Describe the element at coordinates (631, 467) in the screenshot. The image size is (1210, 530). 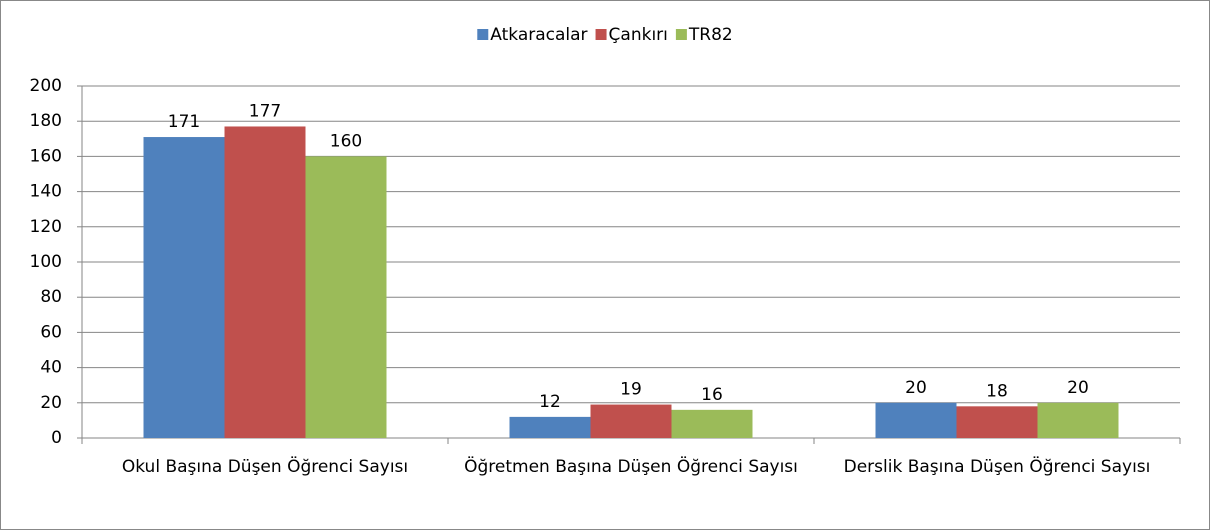
I see `x-tick-label: Öğretmen Başına Düşen Öğrenci Sayısı` at that location.